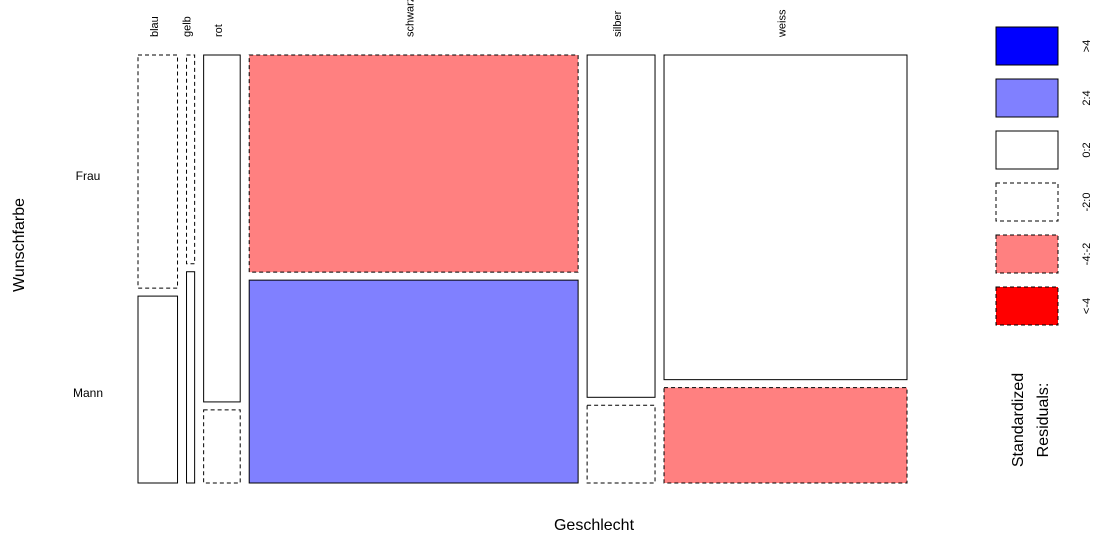 The height and width of the screenshot is (541, 1101). What do you see at coordinates (222, 446) in the screenshot?
I see `tile-mann-rot` at bounding box center [222, 446].